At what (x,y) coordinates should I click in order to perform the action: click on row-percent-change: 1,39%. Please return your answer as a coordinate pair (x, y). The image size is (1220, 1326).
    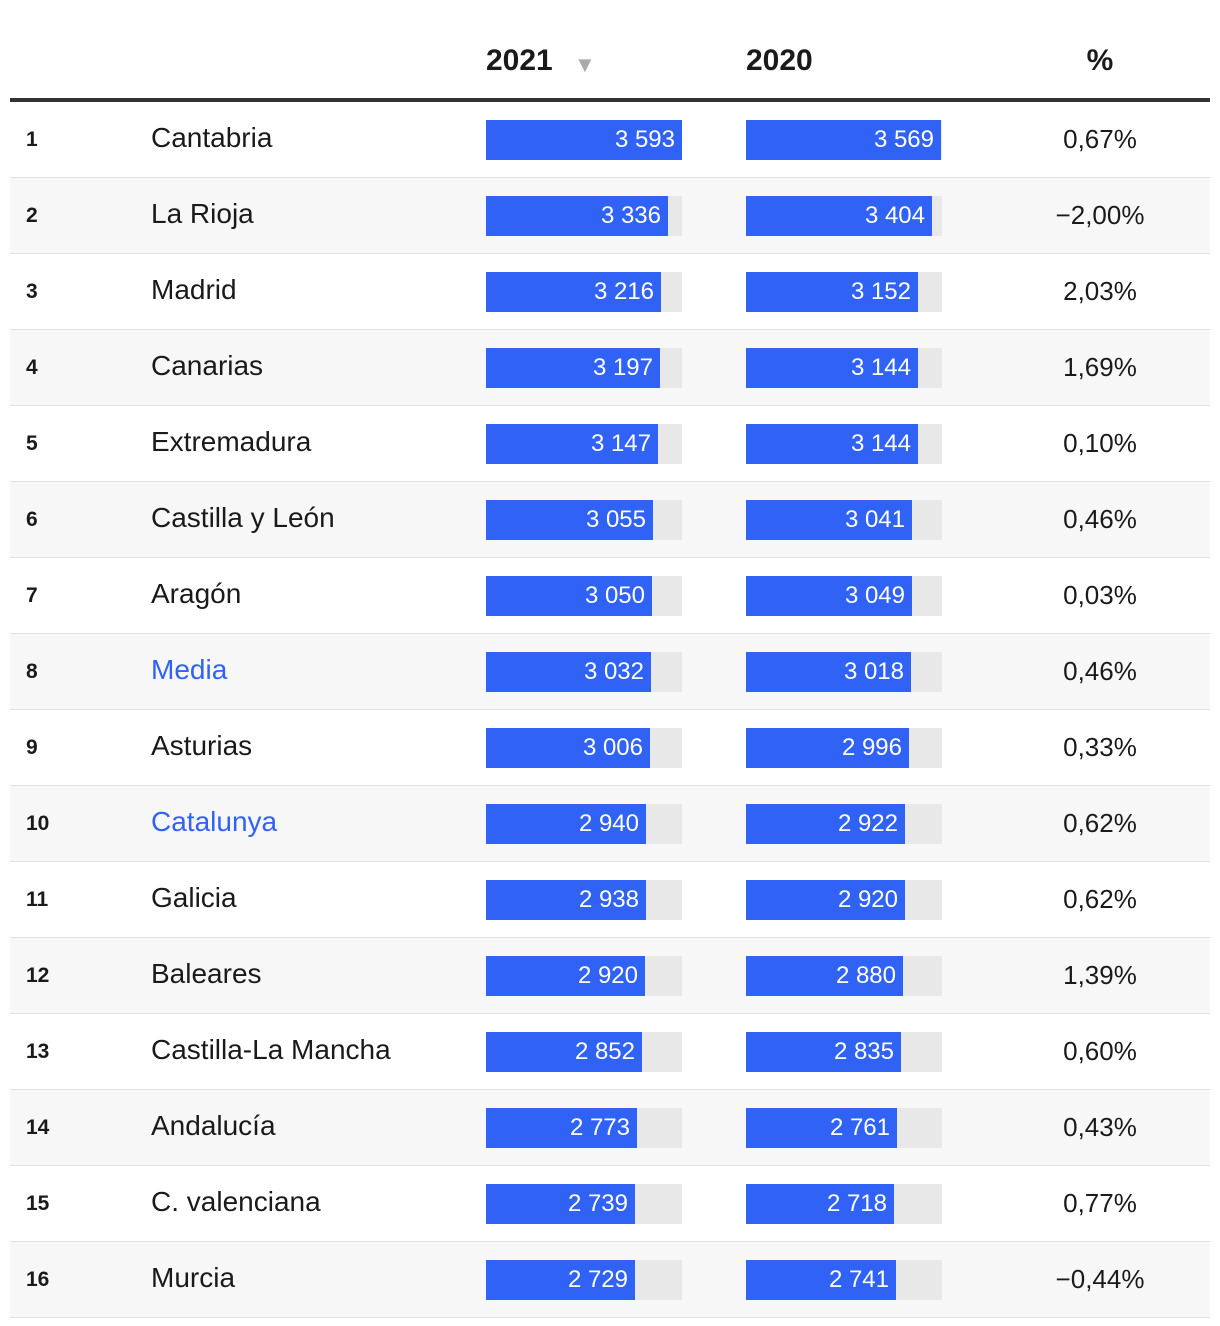
    Looking at the image, I should click on (1100, 975).